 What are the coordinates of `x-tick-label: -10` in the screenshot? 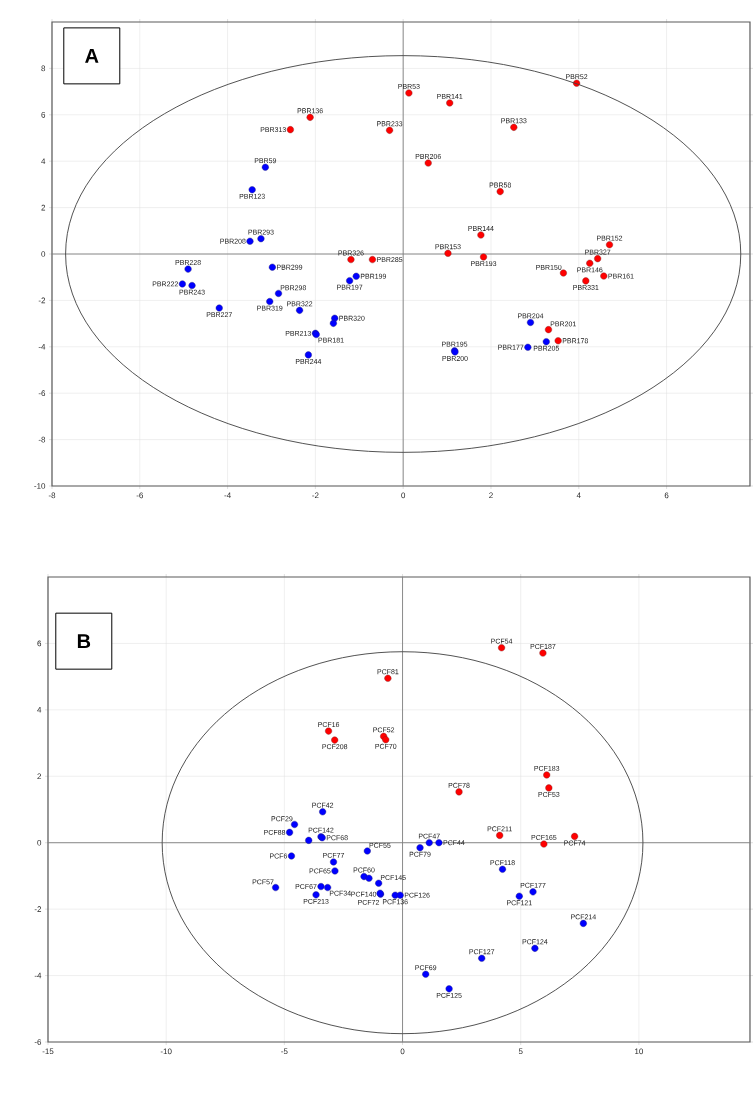 It's located at (166, 1051).